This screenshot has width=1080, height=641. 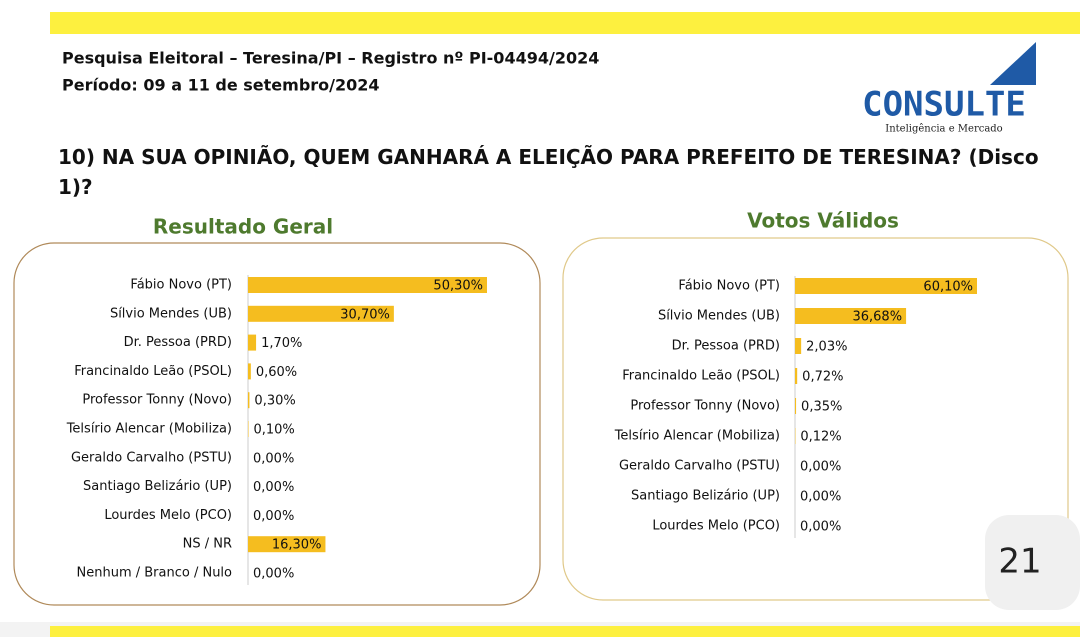 What do you see at coordinates (207, 544) in the screenshot?
I see `category-label: NS / NR` at bounding box center [207, 544].